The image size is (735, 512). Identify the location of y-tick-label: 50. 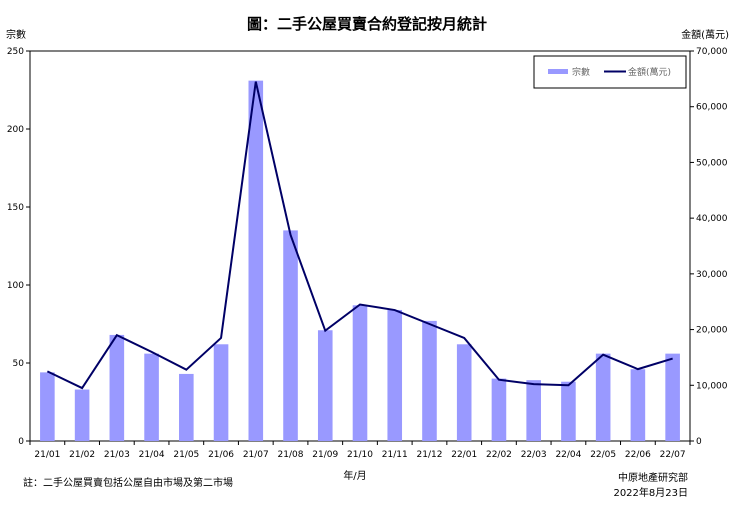
(19, 364).